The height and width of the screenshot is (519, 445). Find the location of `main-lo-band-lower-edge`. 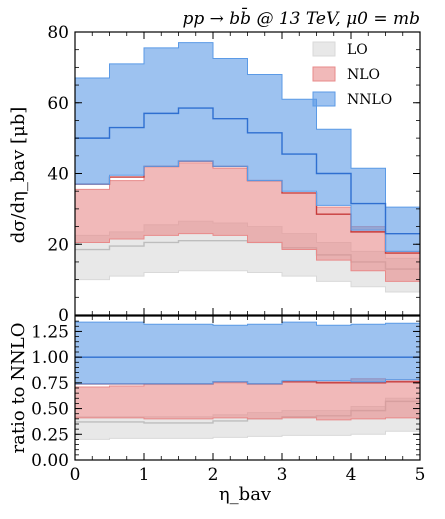

main-lo-band-lower-edge is located at coordinates (247, 281).